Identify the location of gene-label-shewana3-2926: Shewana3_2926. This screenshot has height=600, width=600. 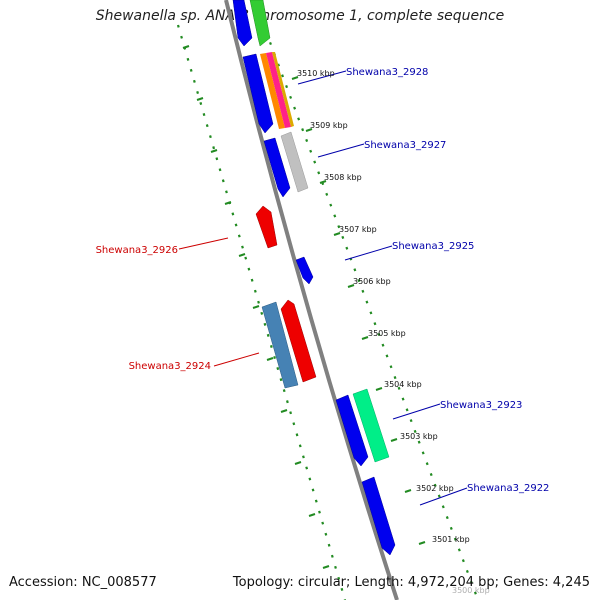
(137, 250).